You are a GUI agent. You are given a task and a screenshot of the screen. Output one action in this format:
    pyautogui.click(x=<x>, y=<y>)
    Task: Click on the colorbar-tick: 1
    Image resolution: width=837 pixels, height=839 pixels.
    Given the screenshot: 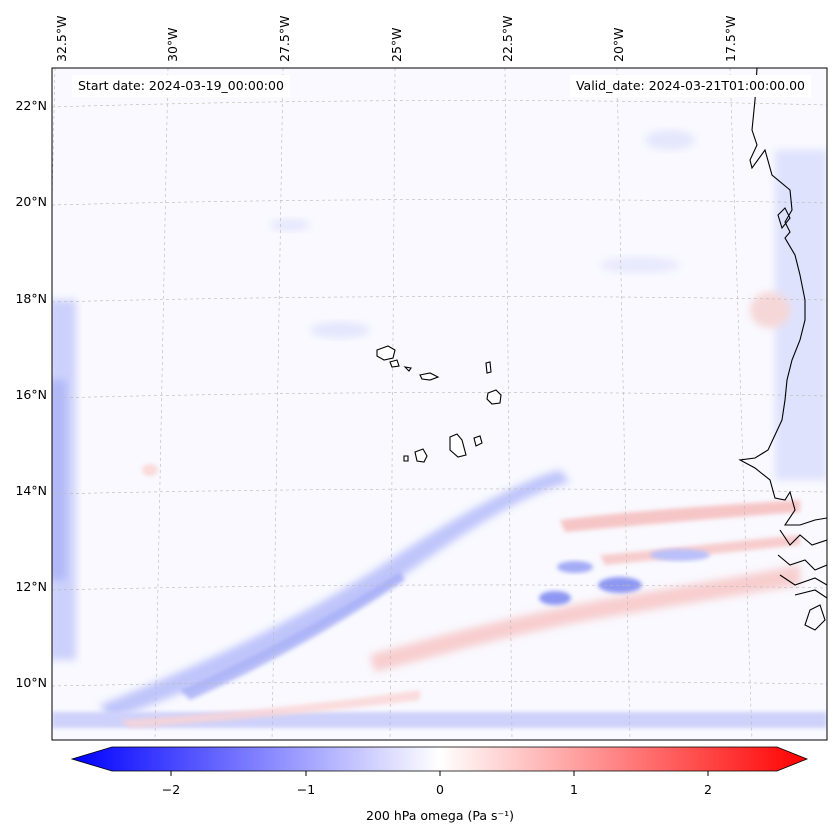 What is the action you would take?
    pyautogui.click(x=574, y=789)
    